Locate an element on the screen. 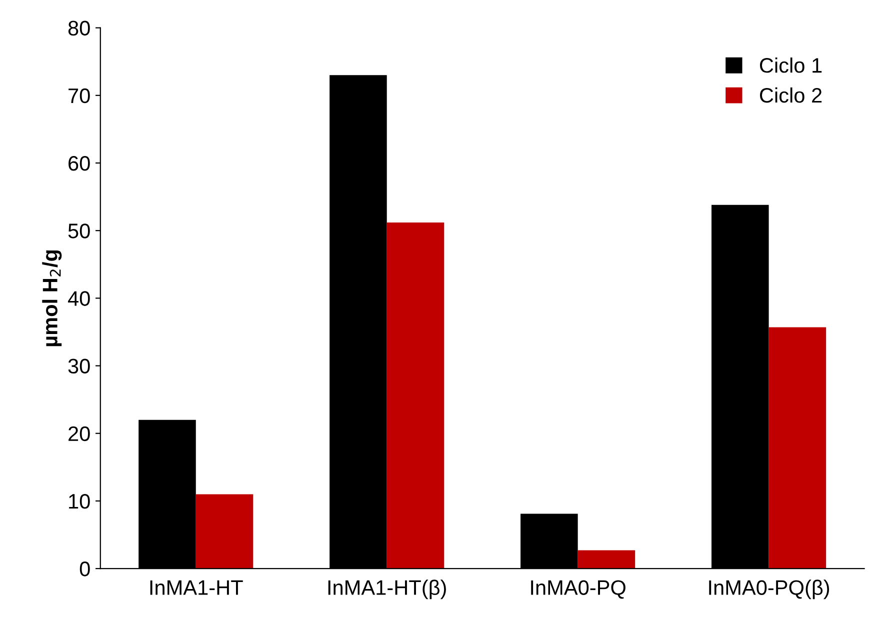  y-axis-title: µmol H$_{2}$/g is located at coordinates (52, 298).